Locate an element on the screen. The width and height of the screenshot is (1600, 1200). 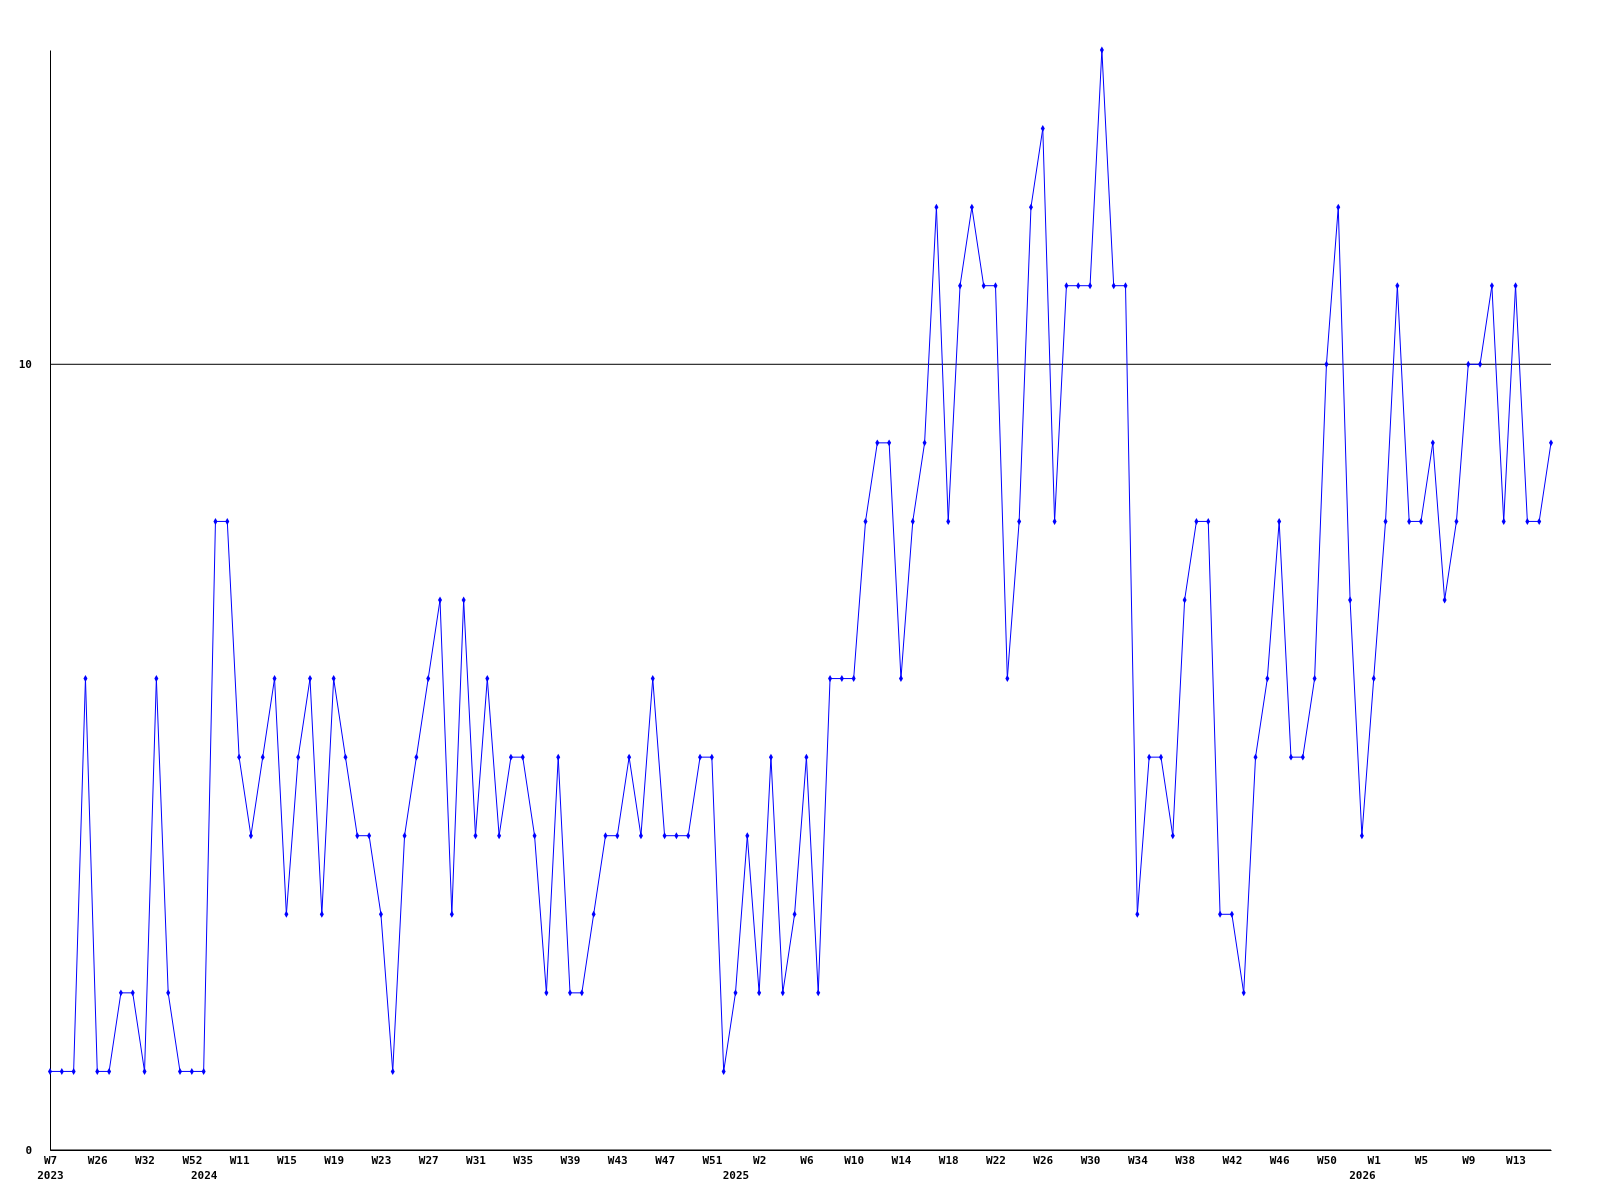
x-tick-label: W52 is located at coordinates (192, 1160).